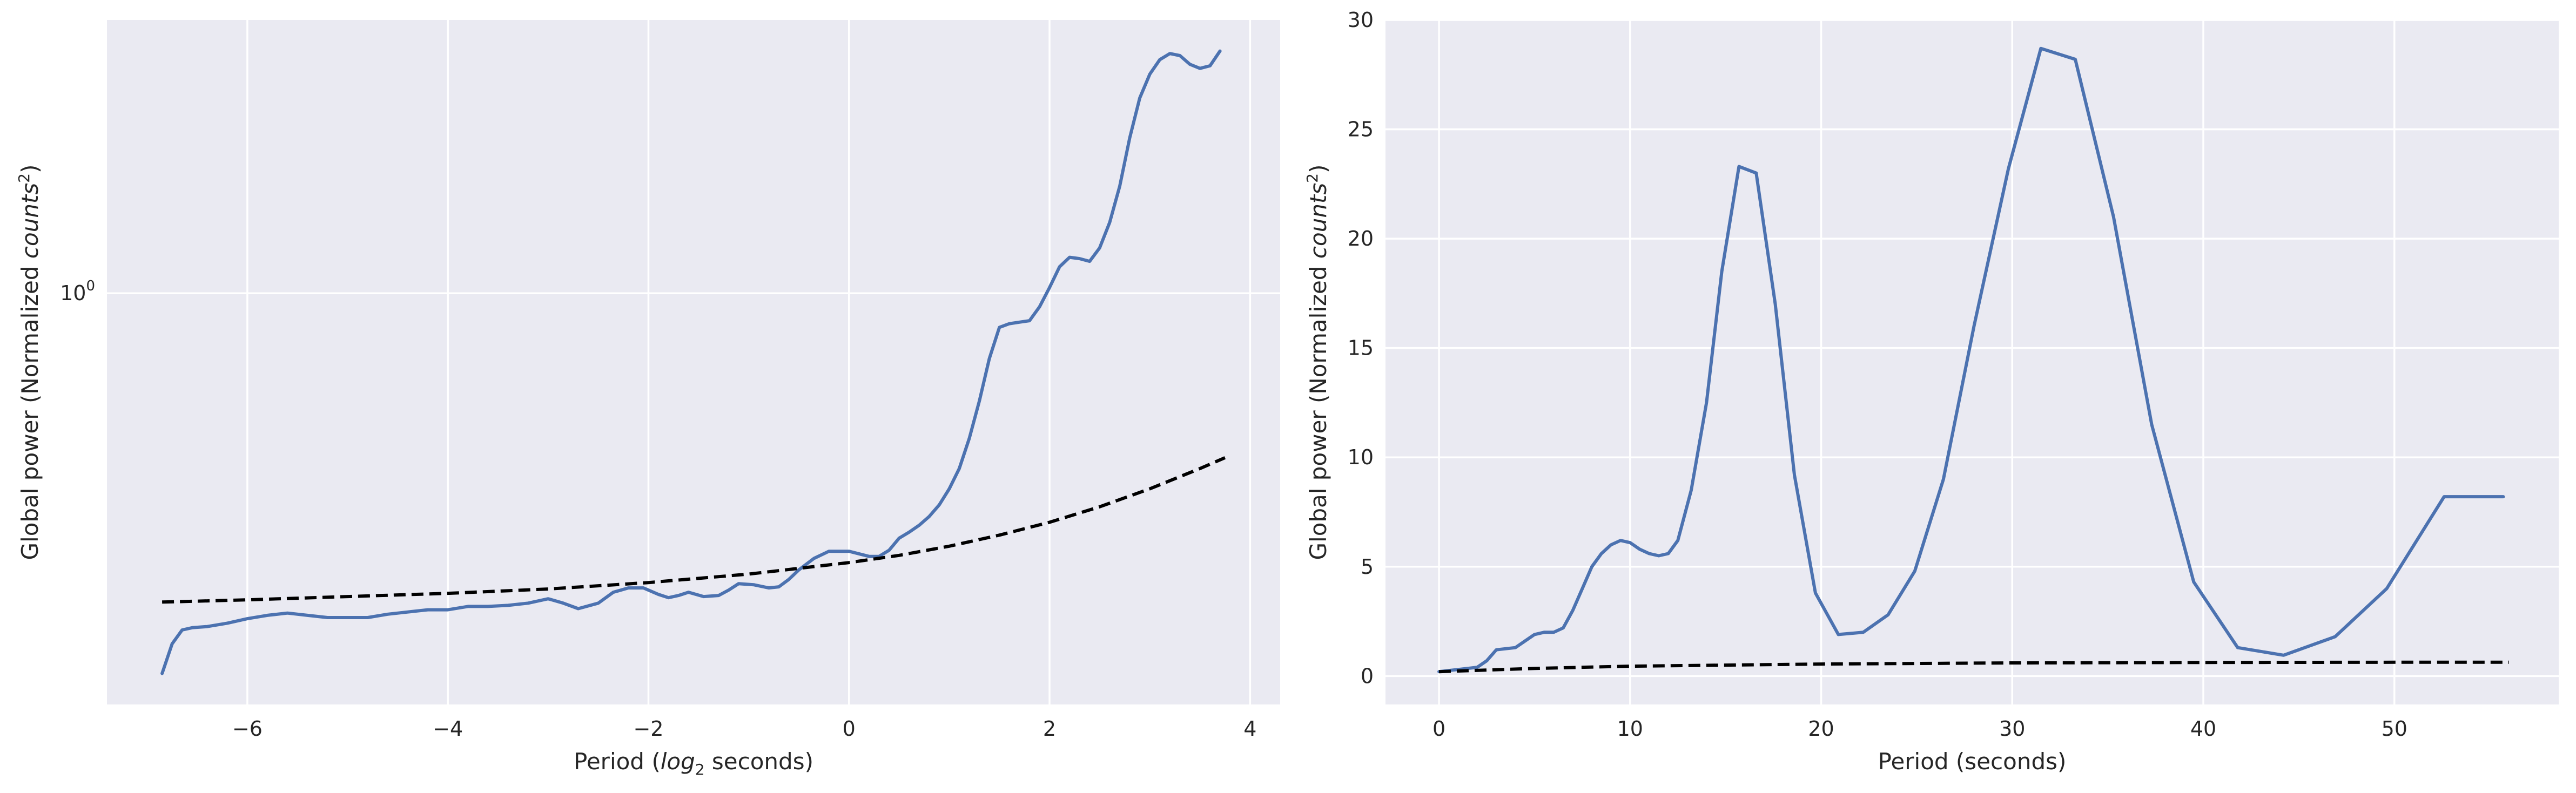 This screenshot has height=793, width=2576. What do you see at coordinates (648, 729) in the screenshot?
I see `x-tick-label: −2` at bounding box center [648, 729].